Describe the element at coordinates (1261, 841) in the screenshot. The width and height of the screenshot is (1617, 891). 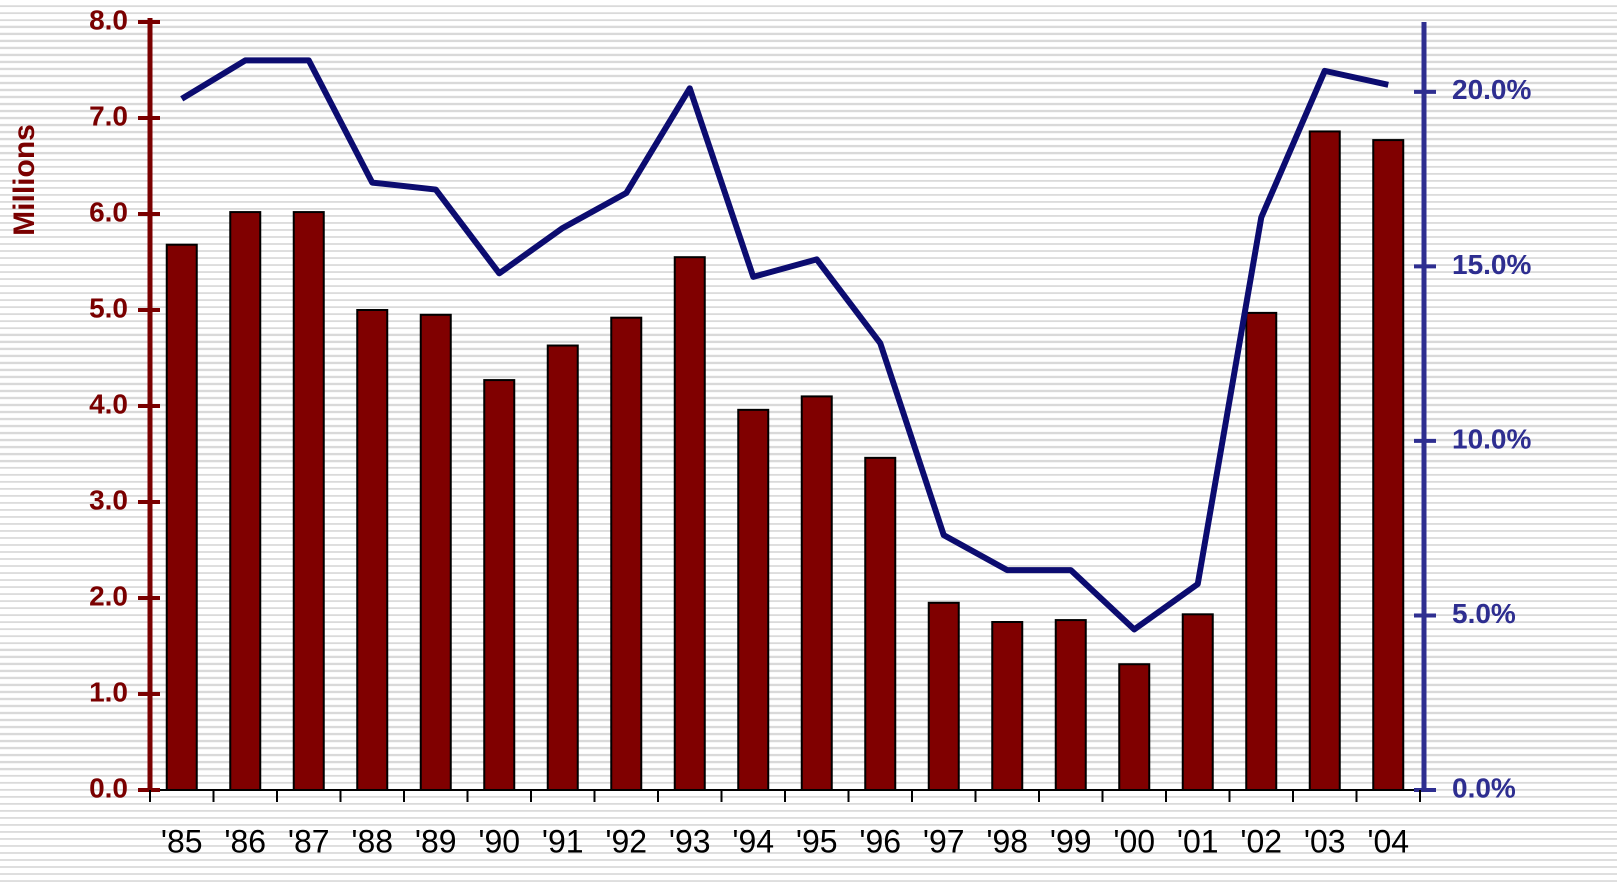
I see `x-tick-label: '02` at that location.